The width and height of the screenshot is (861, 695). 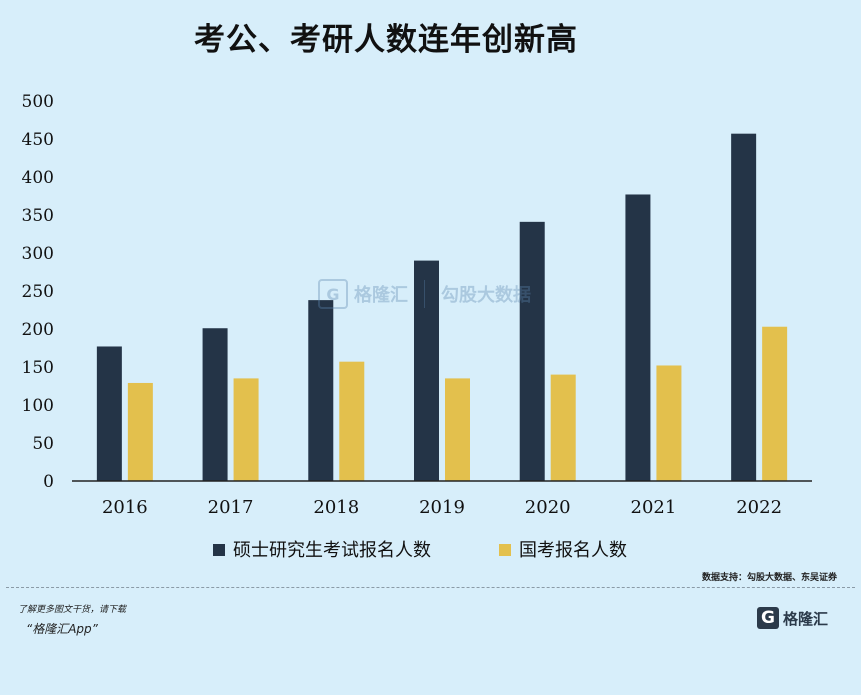 I want to click on x-tick-label: 2018, so click(x=336, y=507).